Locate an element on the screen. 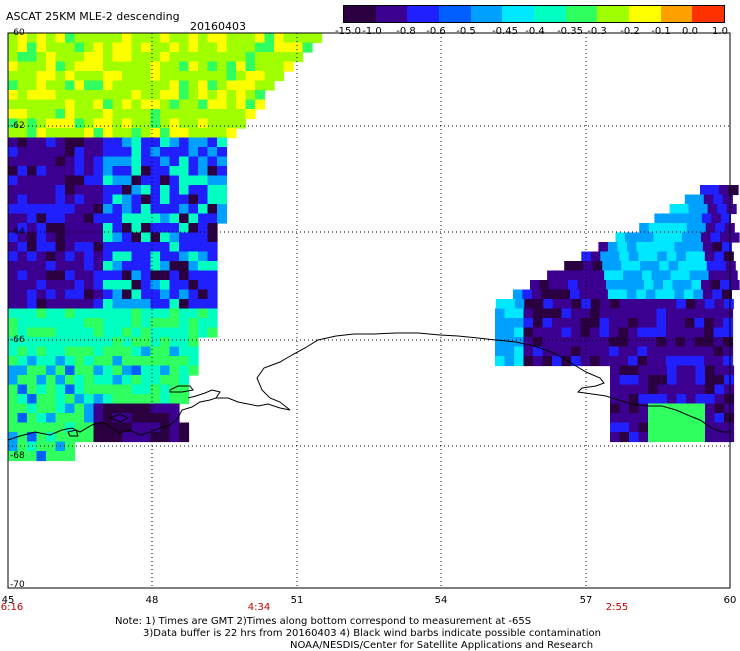 Image resolution: width=740 pixels, height=651 pixels. color-scale-label: -0.5 is located at coordinates (466, 31).